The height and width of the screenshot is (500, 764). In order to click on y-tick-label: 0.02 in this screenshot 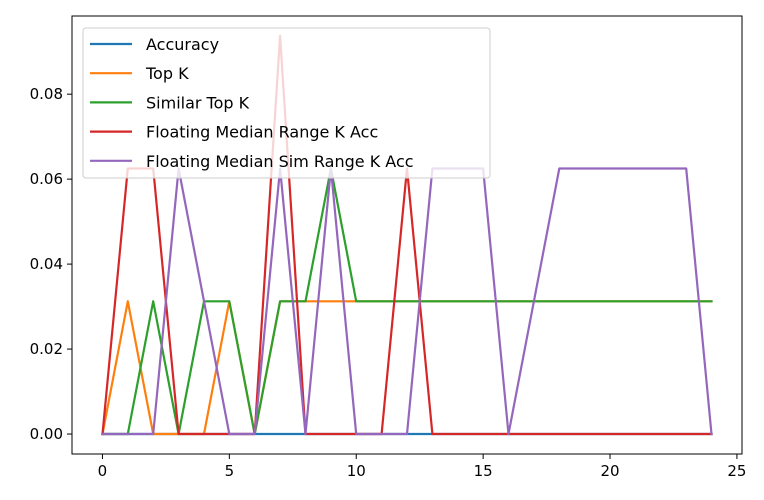, I will do `click(46, 349)`.